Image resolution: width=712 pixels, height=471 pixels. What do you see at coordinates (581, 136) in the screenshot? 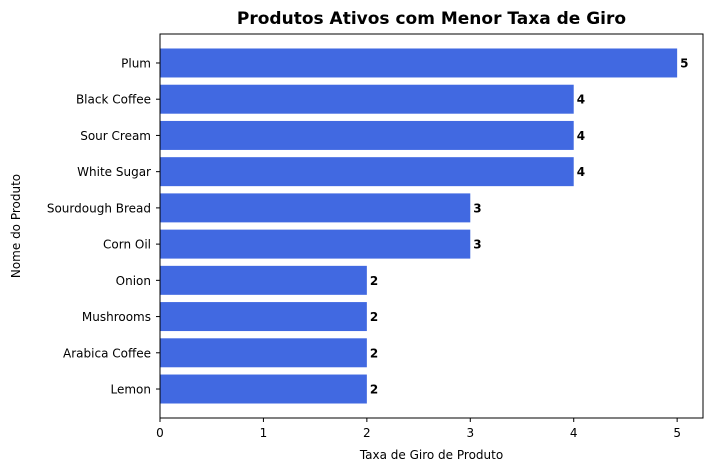
I see `data-label-sour-cream: 4` at bounding box center [581, 136].